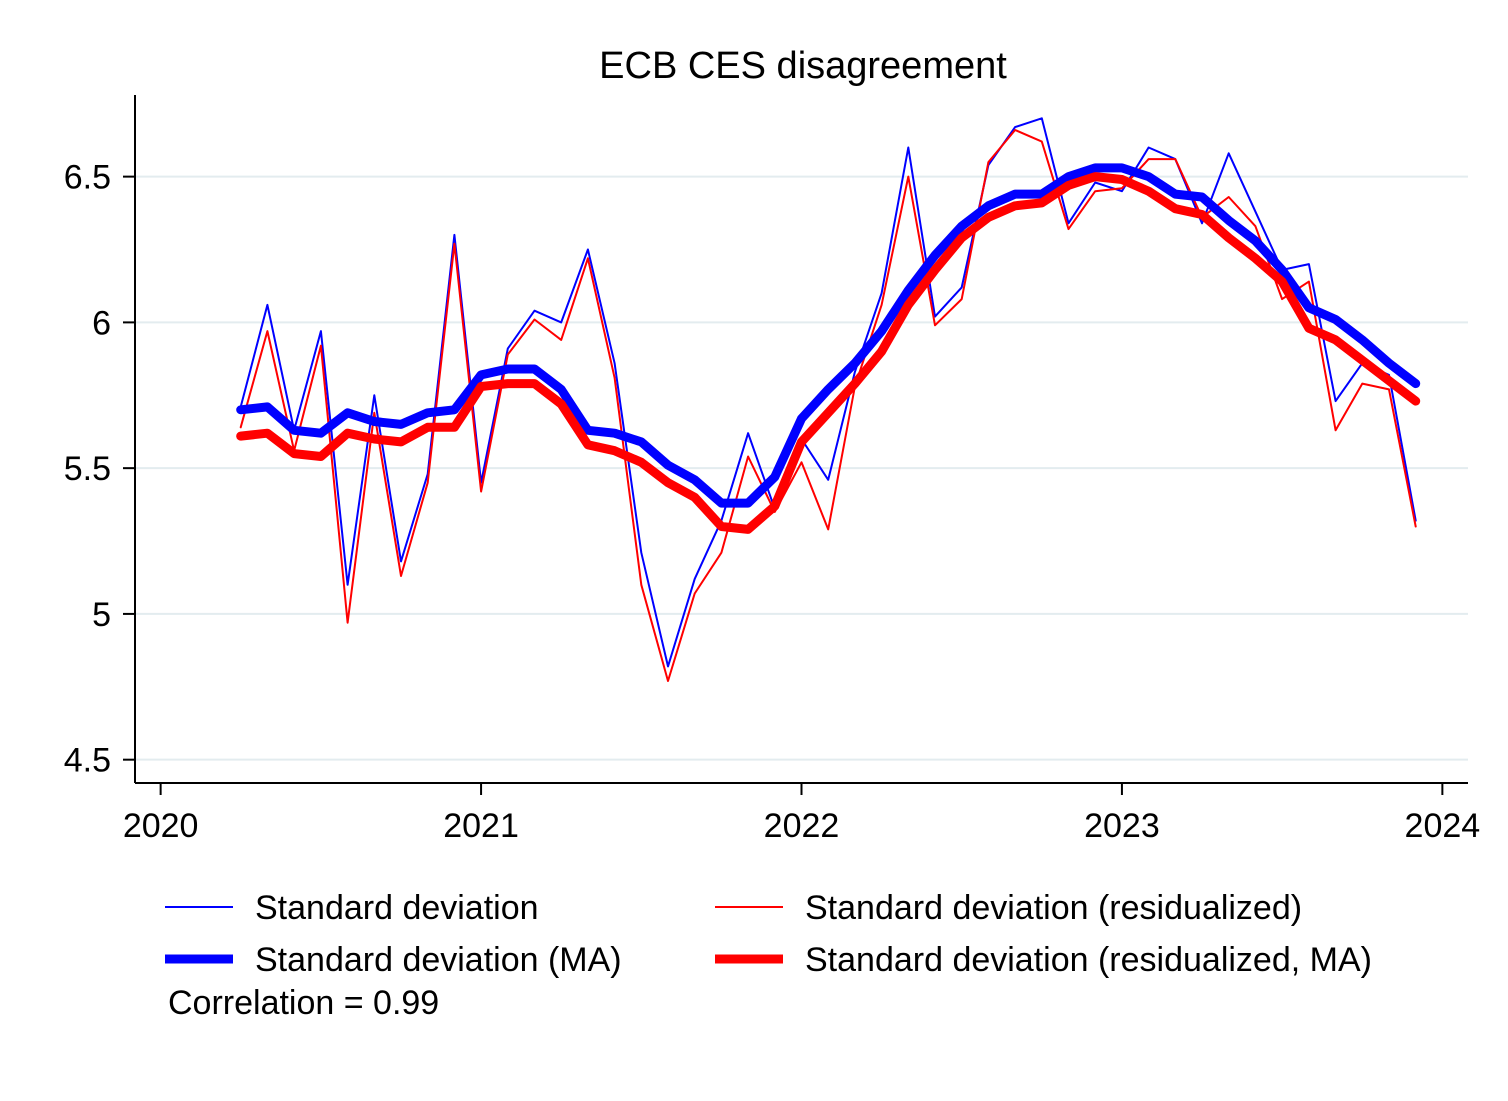 Image resolution: width=1508 pixels, height=1101 pixels. Describe the element at coordinates (1443, 826) in the screenshot. I see `x-tick-label: 2024` at that location.